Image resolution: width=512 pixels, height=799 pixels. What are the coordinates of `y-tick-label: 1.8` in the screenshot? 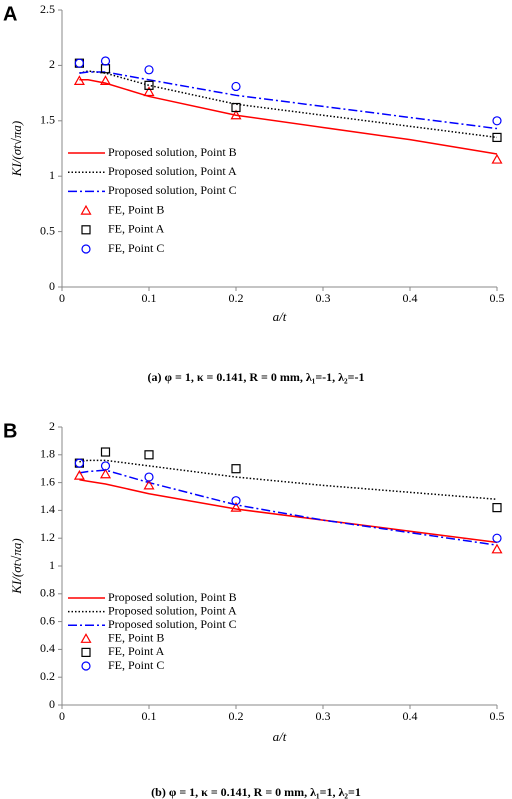 It's located at (47, 454).